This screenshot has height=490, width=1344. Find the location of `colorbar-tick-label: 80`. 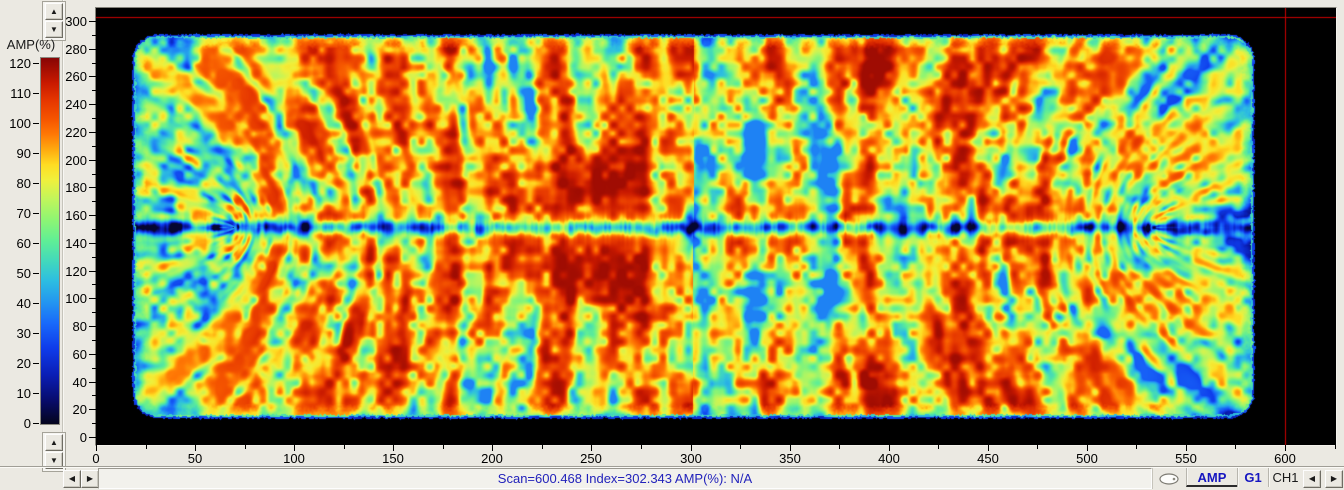

colorbar-tick-label: 80 is located at coordinates (23, 183).